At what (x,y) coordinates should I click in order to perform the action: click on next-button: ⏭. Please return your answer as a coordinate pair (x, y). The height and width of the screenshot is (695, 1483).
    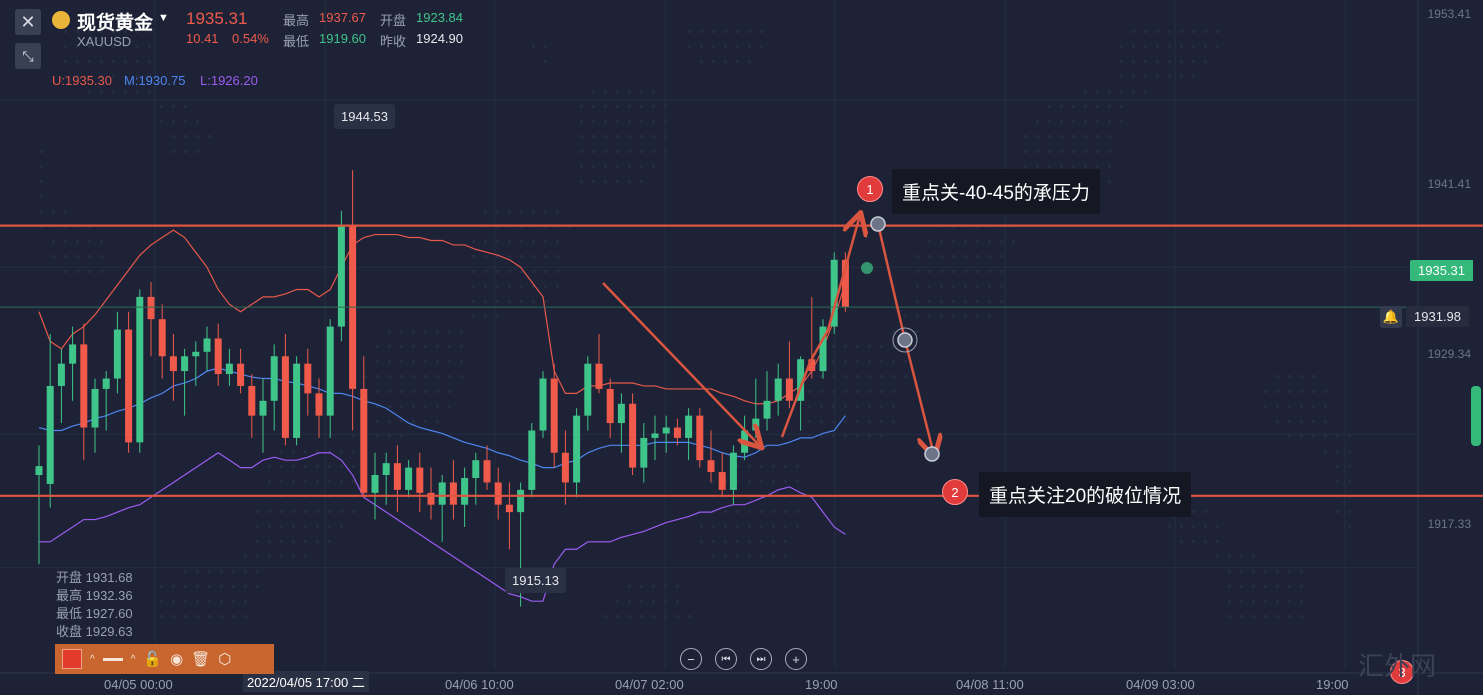
    Looking at the image, I should click on (761, 659).